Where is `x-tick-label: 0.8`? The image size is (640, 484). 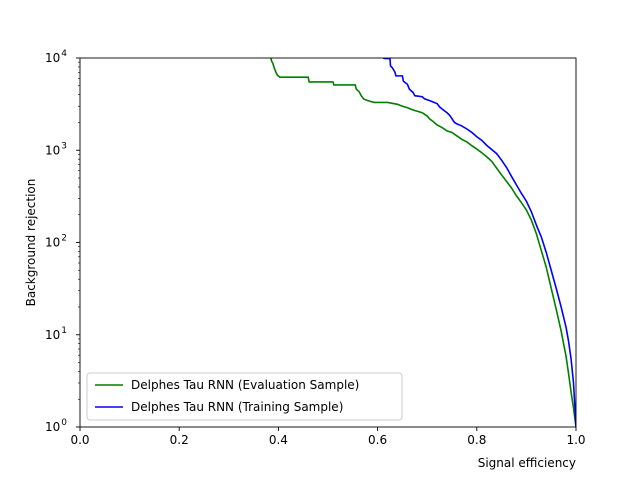
x-tick-label: 0.8 is located at coordinates (476, 440).